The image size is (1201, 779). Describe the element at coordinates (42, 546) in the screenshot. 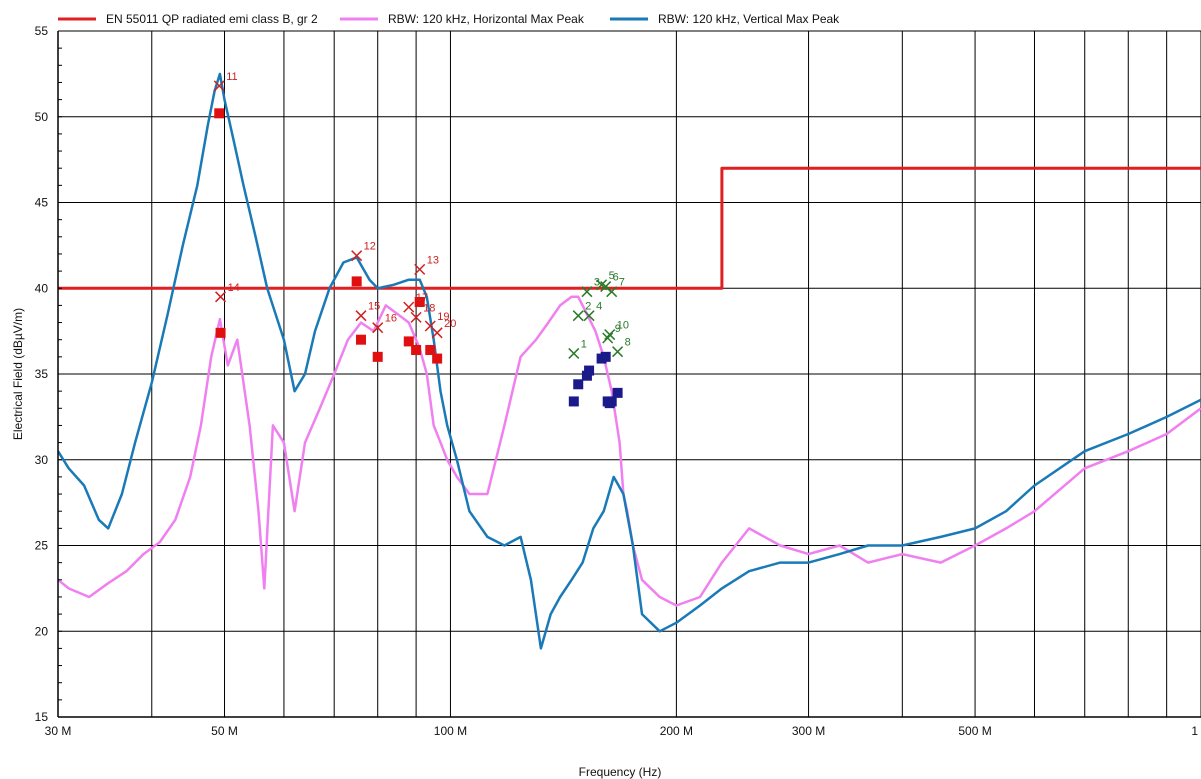

I see `y-tick-label: 25` at that location.